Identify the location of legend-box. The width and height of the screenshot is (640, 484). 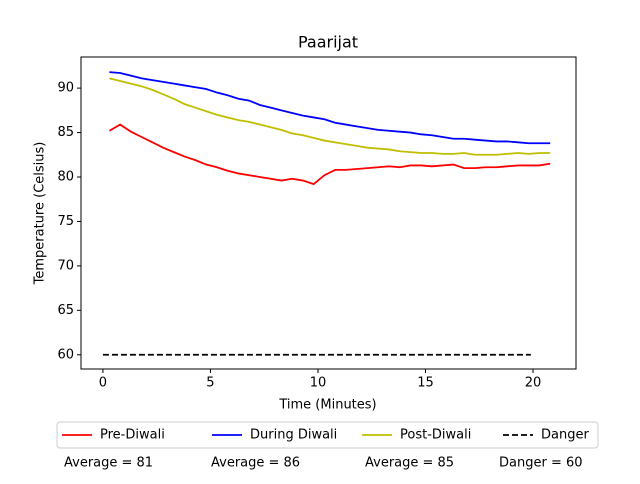
(327, 435).